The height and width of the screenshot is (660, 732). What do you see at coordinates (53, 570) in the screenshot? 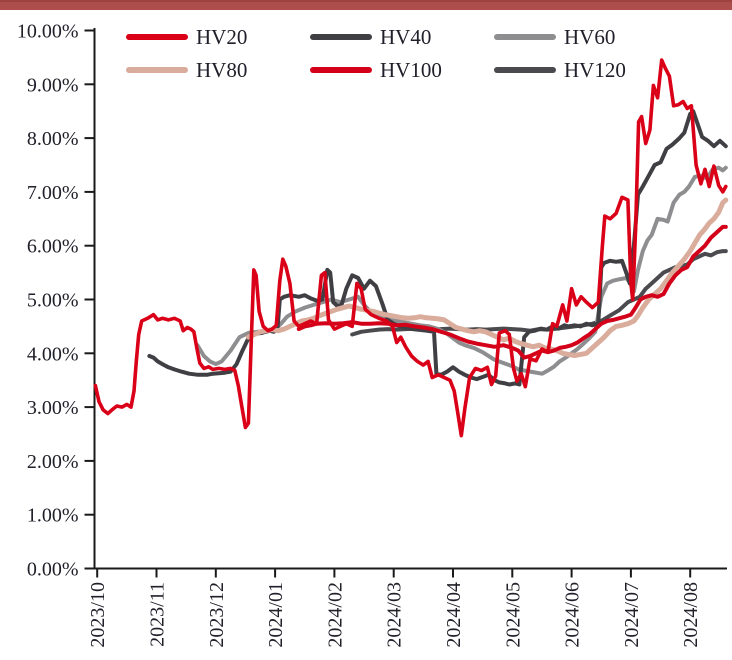
I see `y-axis-label: 0.00%` at bounding box center [53, 570].